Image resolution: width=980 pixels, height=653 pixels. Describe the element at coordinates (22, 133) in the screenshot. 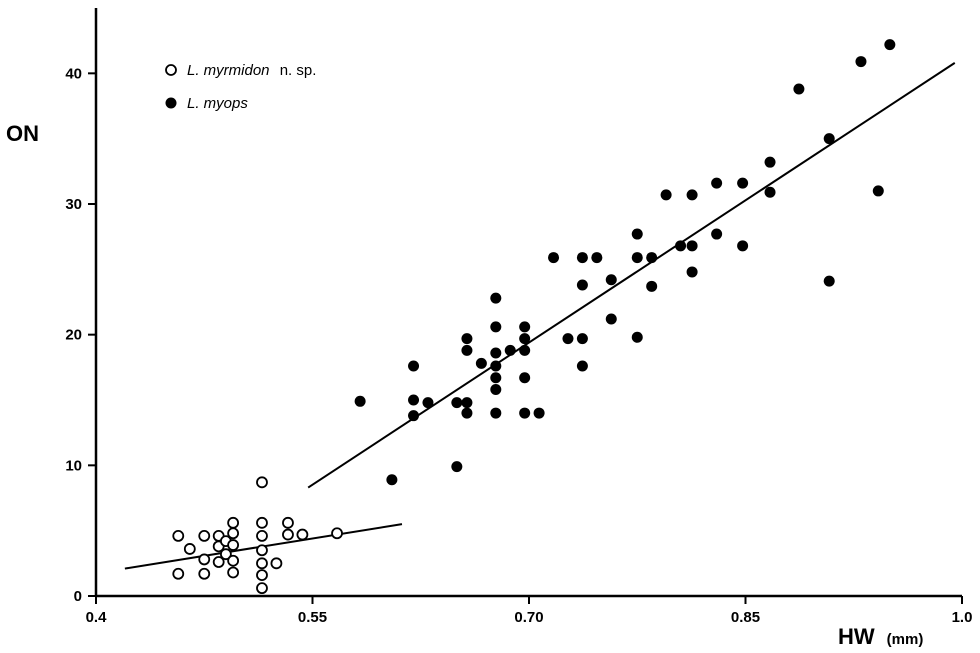

I see `y-axis-title: ON` at that location.